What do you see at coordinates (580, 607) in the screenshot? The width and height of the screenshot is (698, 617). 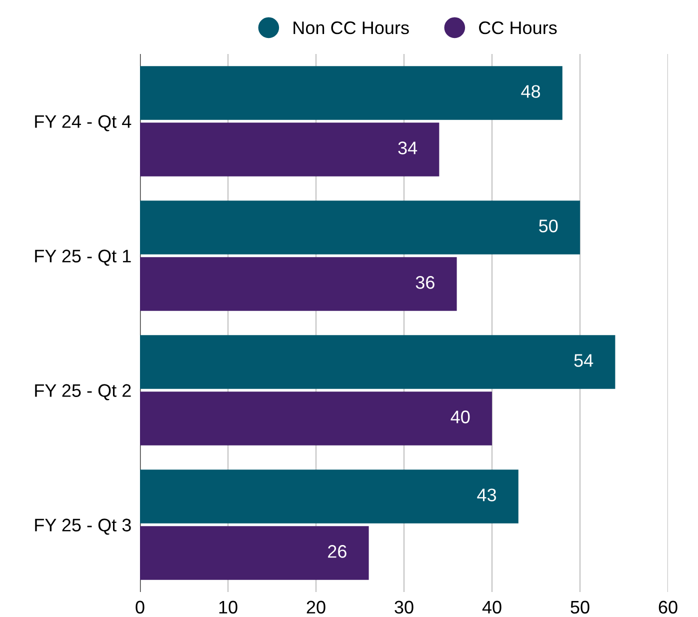 I see `x-tick-label: 50` at bounding box center [580, 607].